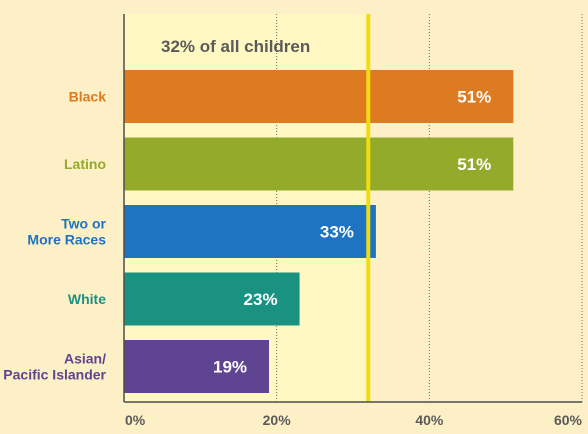 Image resolution: width=588 pixels, height=434 pixels. Describe the element at coordinates (337, 232) in the screenshot. I see `bar-value-label: 33%` at that location.